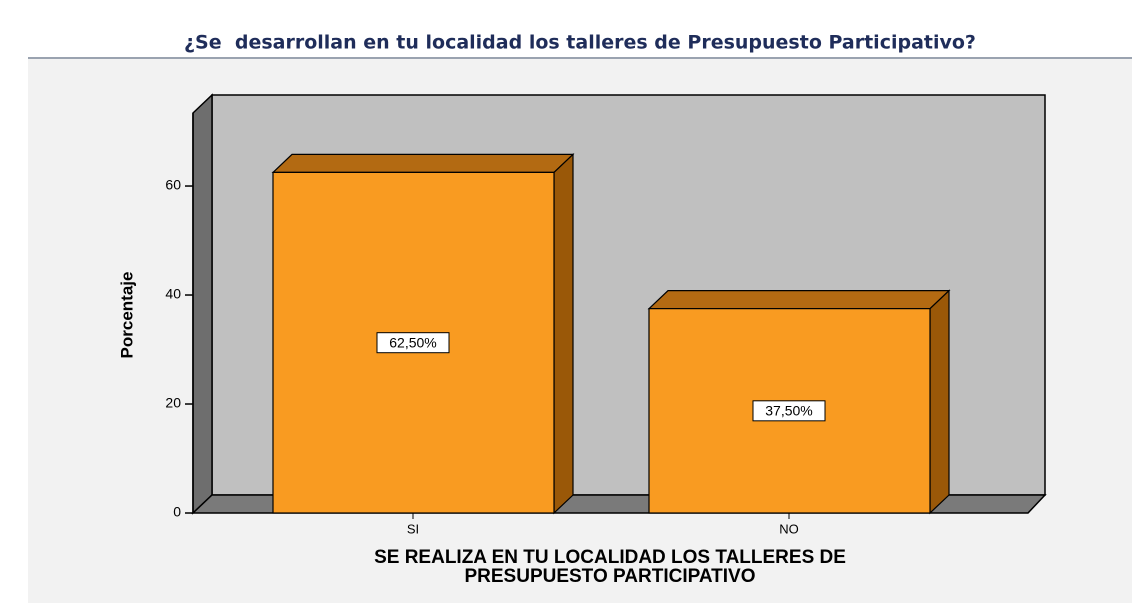 Image resolution: width=1136 pixels, height=615 pixels. What do you see at coordinates (202, 304) in the screenshot?
I see `side-wall` at bounding box center [202, 304].